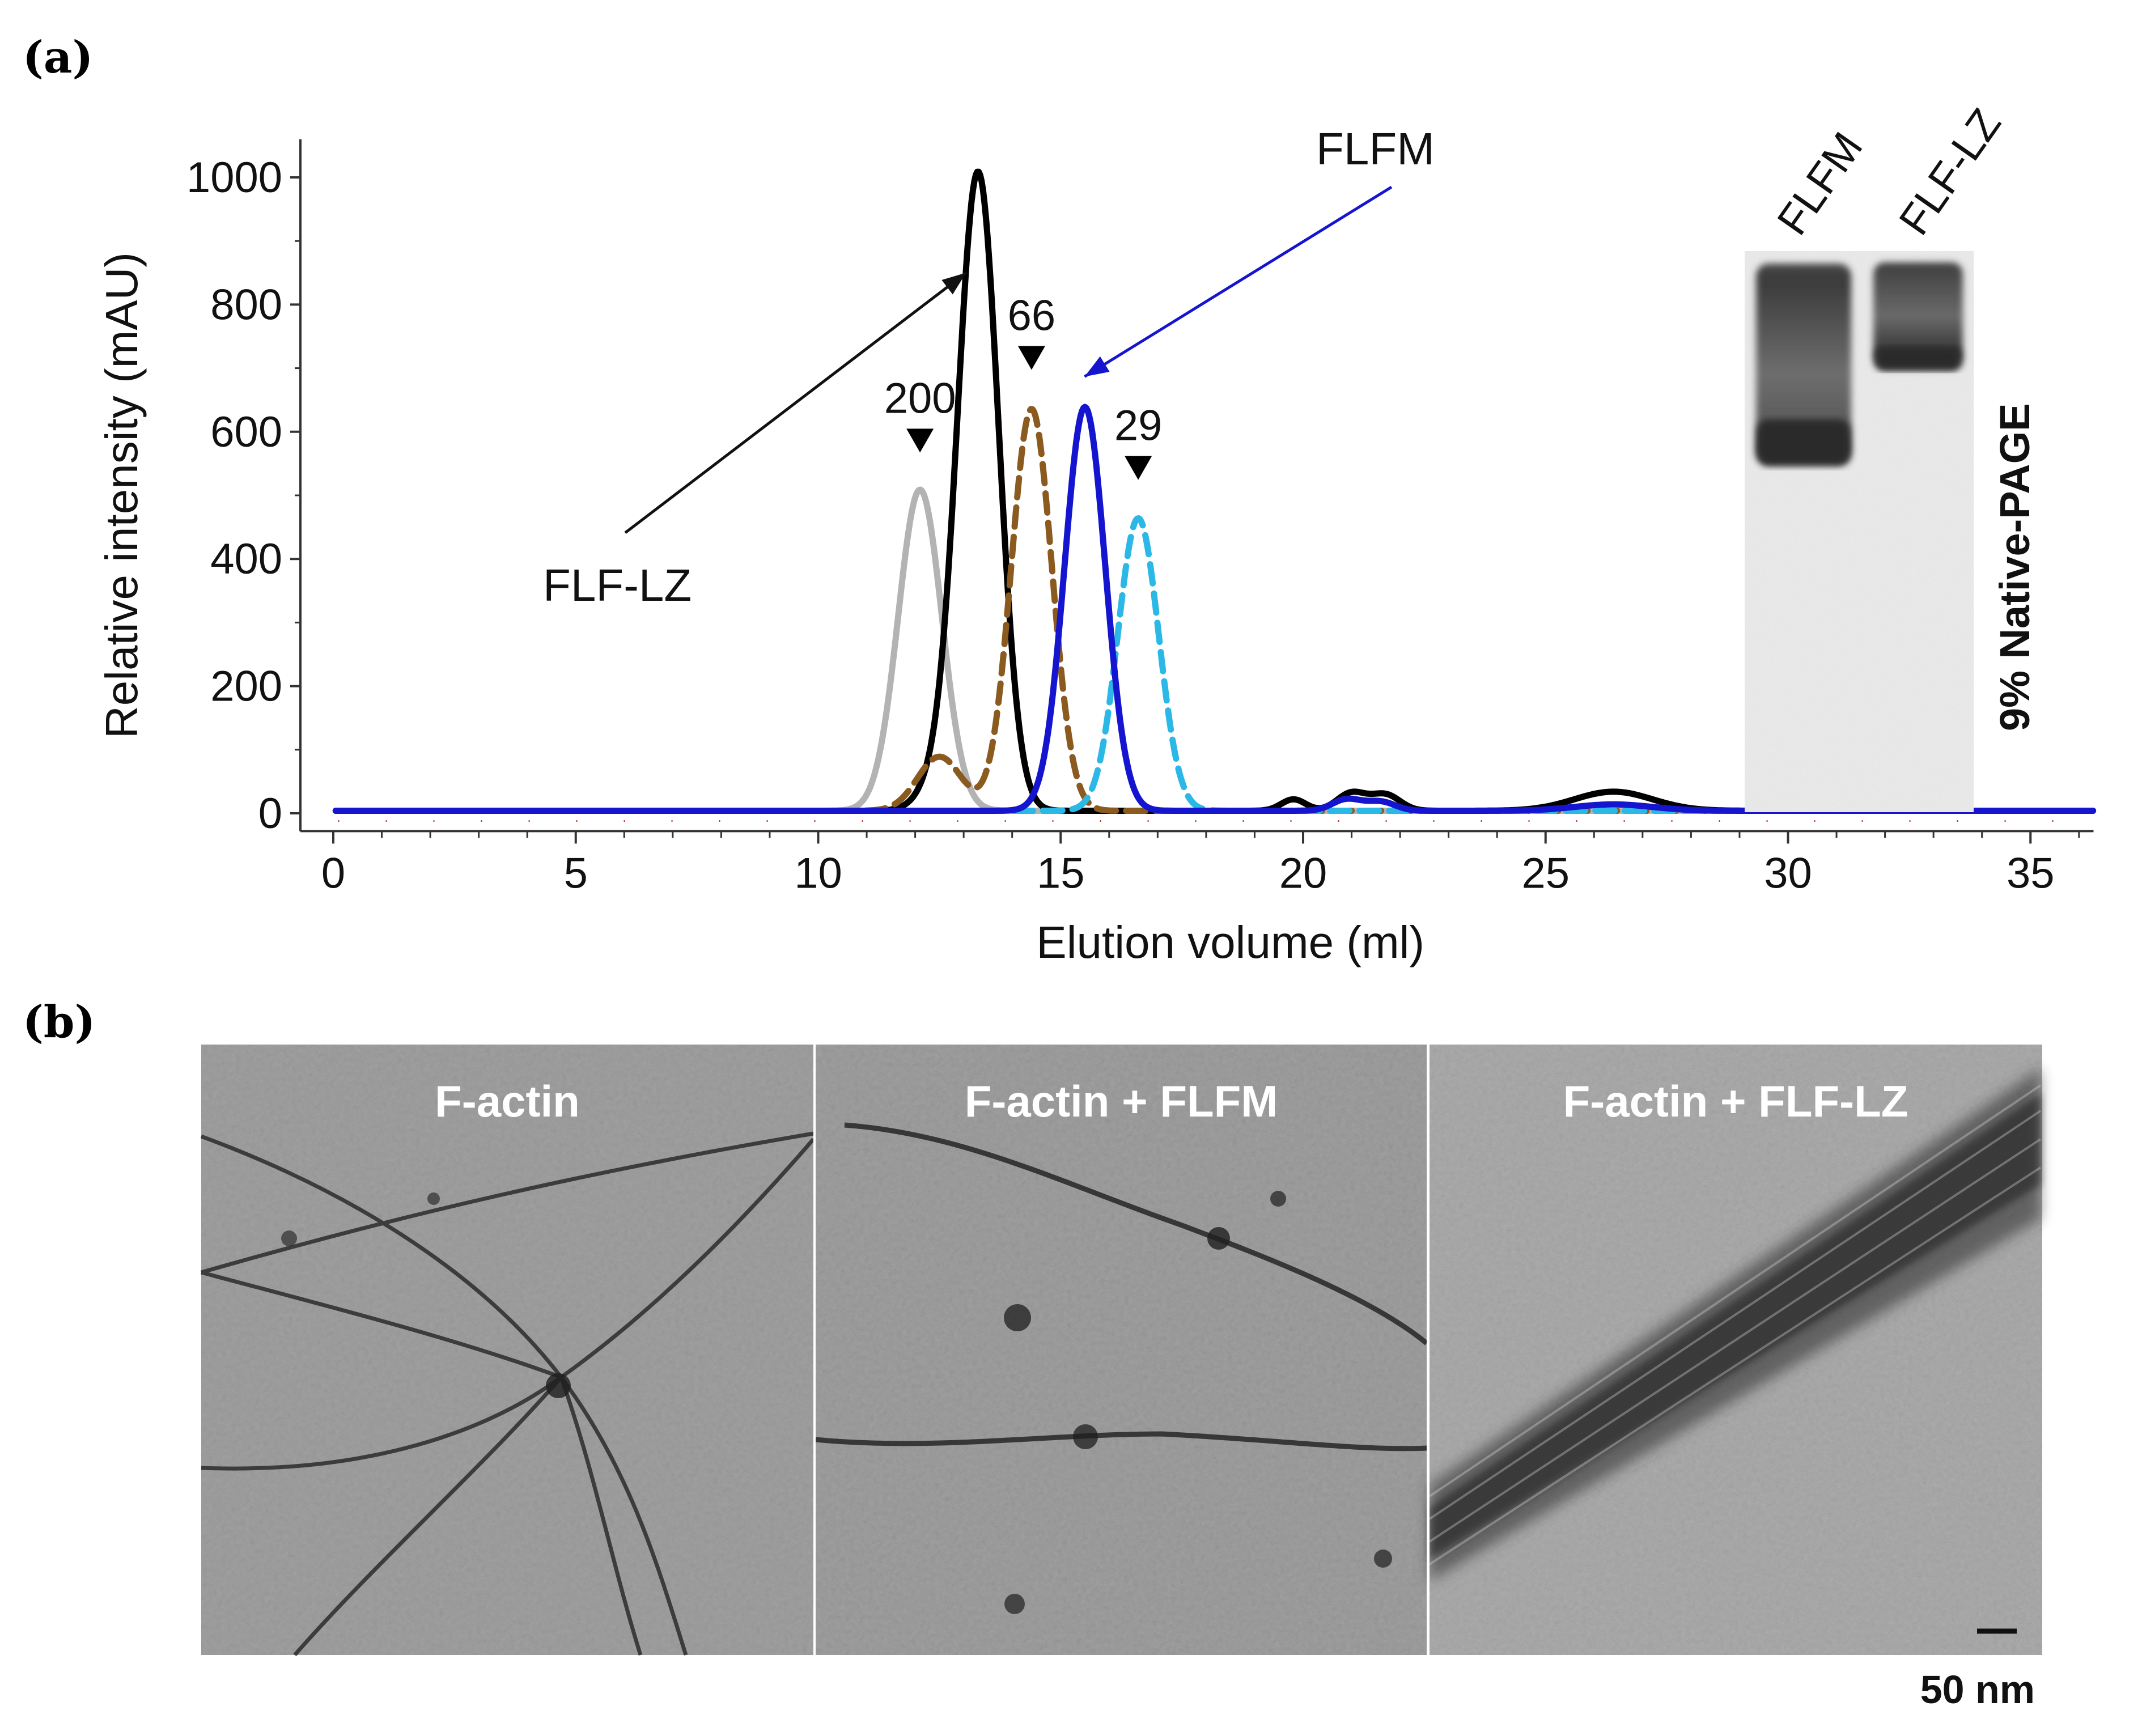  What do you see at coordinates (246, 305) in the screenshot?
I see `y-tick-label: 800` at bounding box center [246, 305].